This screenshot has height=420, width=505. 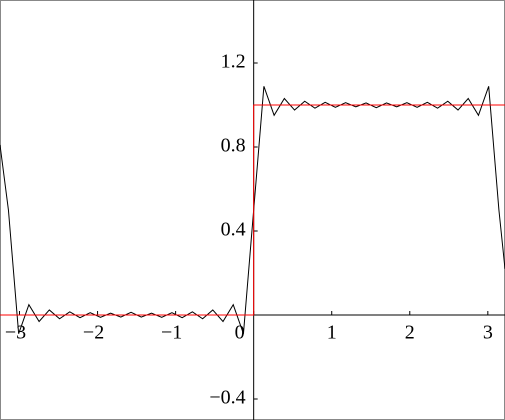 What do you see at coordinates (15, 333) in the screenshot?
I see `x-tick-label: −3` at bounding box center [15, 333].